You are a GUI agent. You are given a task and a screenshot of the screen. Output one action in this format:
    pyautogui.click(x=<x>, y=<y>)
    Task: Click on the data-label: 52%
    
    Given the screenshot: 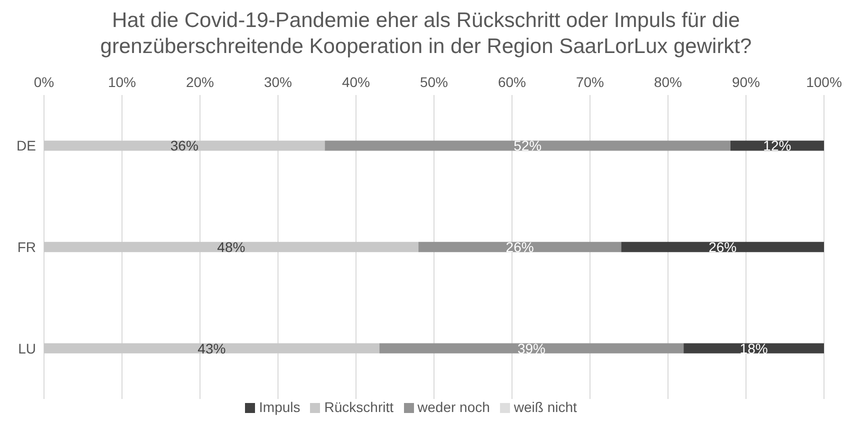 What is the action you would take?
    pyautogui.click(x=528, y=146)
    